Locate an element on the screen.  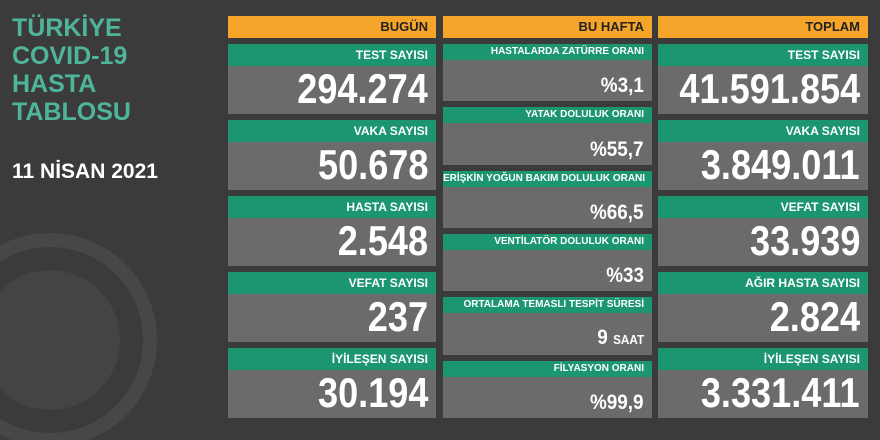
stat-card: İYİLEŞEN SAYISI 30.194 is located at coordinates (332, 383).